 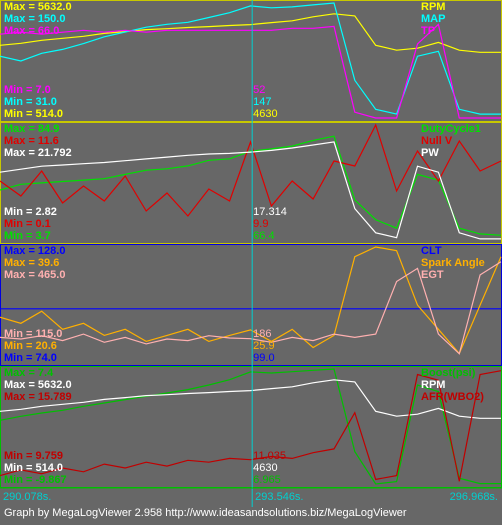 What do you see at coordinates (27, 236) in the screenshot?
I see `min-label: Min = 3.7` at bounding box center [27, 236].